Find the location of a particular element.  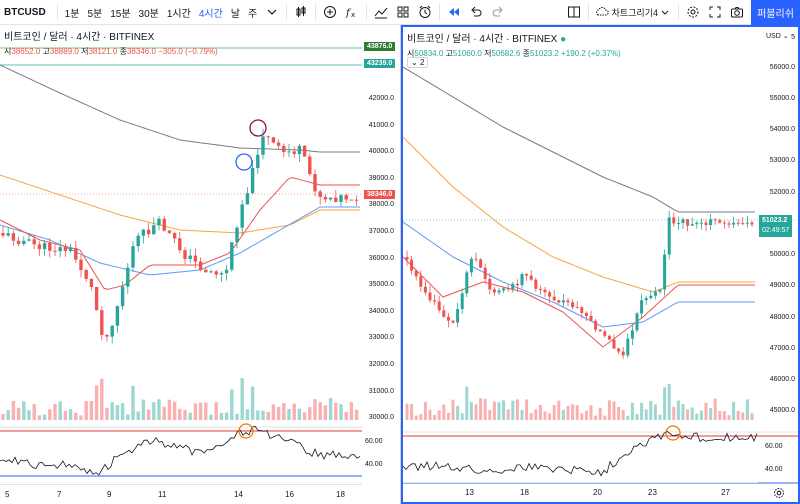

camera-icon is located at coordinates (737, 12).